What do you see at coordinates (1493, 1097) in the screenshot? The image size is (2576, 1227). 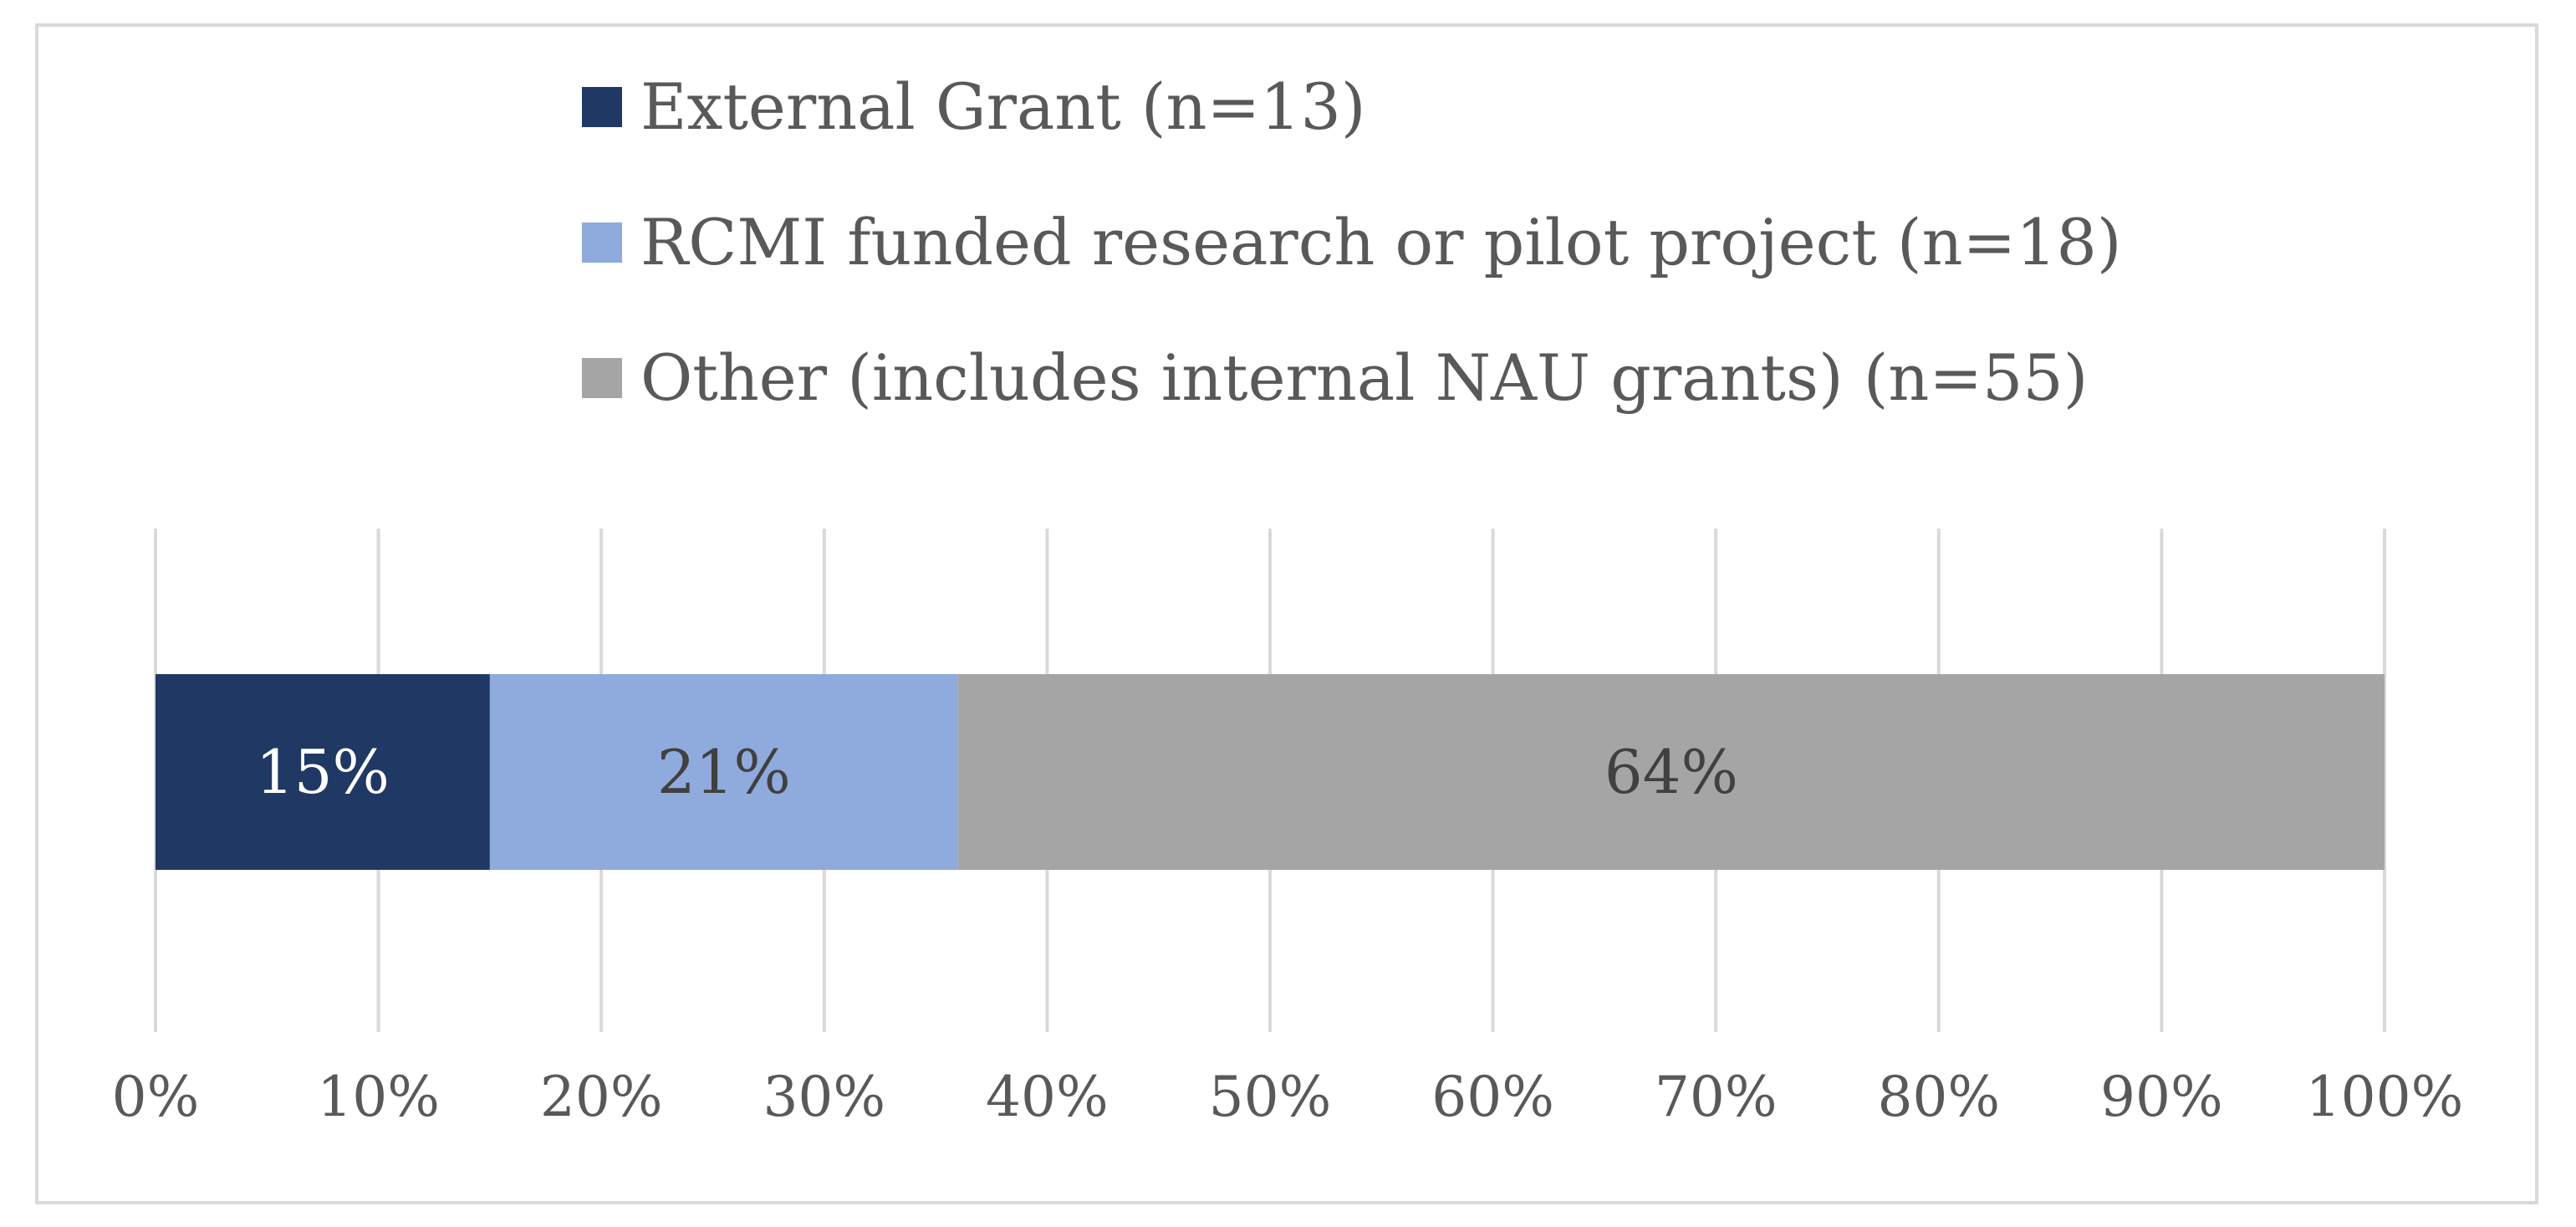 I see `x-tick-label: 60%` at bounding box center [1493, 1097].